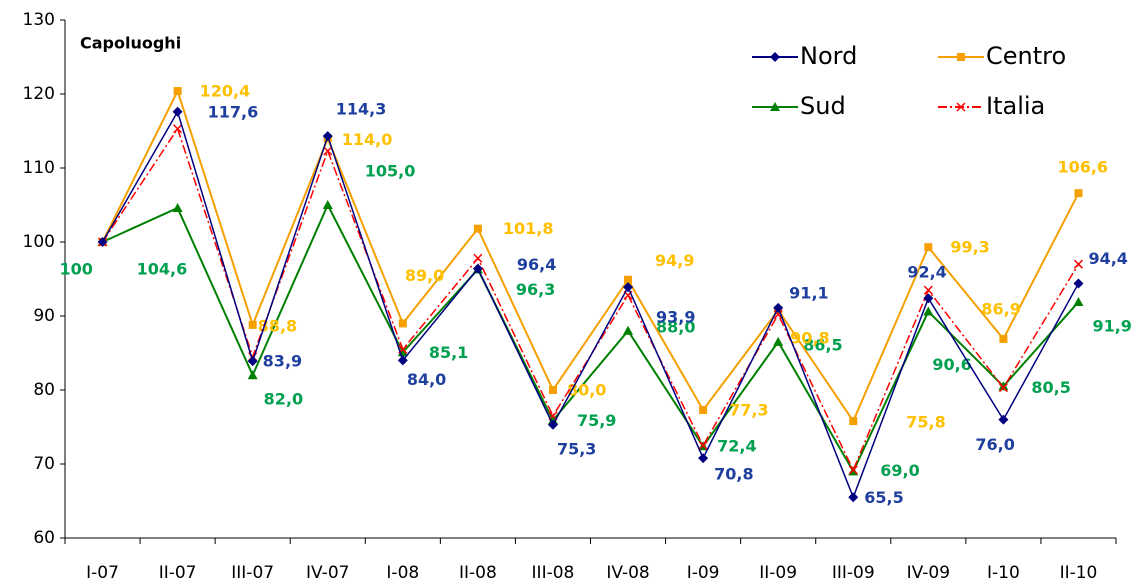 Image resolution: width=1146 pixels, height=587 pixels. What do you see at coordinates (390, 171) in the screenshot?
I see `value-label: 105,0` at bounding box center [390, 171].